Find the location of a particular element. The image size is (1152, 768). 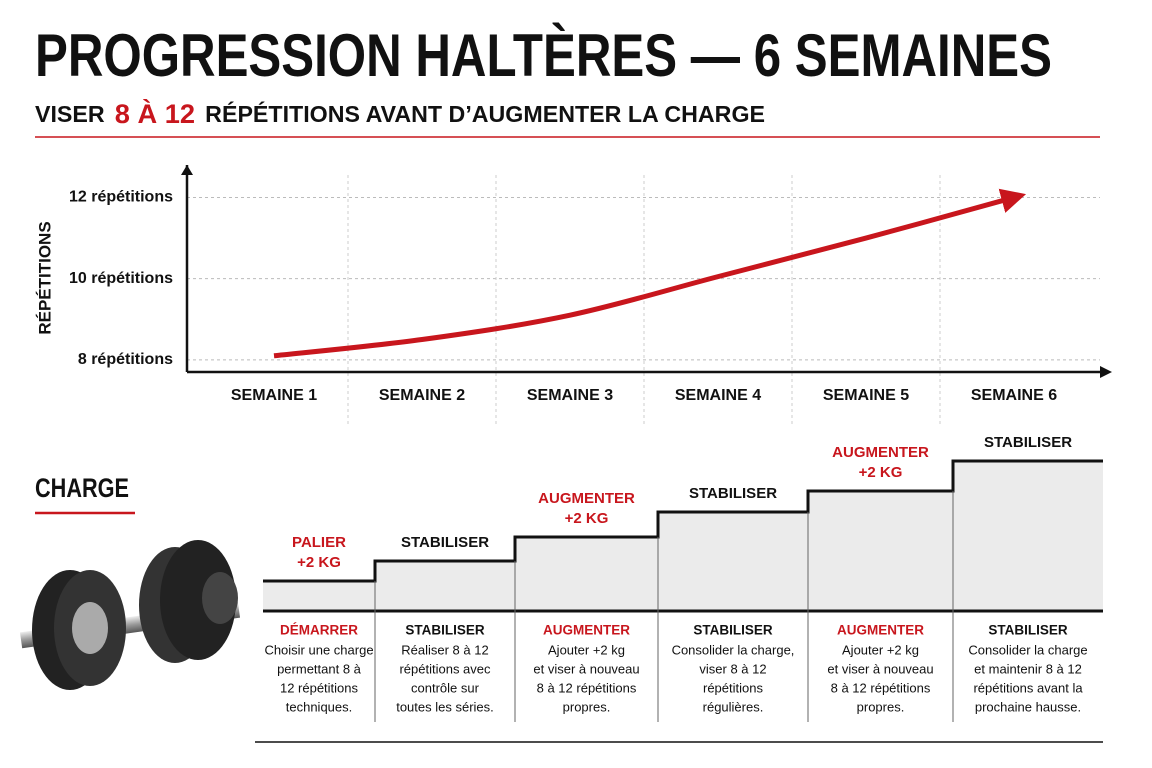

step-description: régulières. is located at coordinates (733, 706).